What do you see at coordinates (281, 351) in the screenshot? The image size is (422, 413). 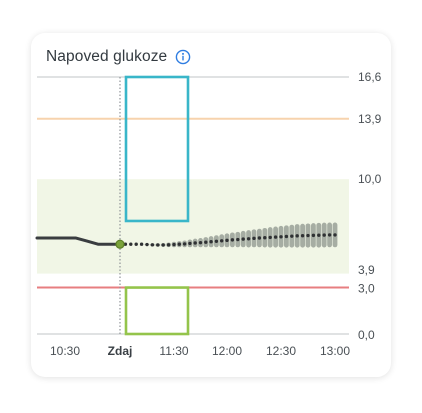 I see `x-tick-label: 12:30` at bounding box center [281, 351].